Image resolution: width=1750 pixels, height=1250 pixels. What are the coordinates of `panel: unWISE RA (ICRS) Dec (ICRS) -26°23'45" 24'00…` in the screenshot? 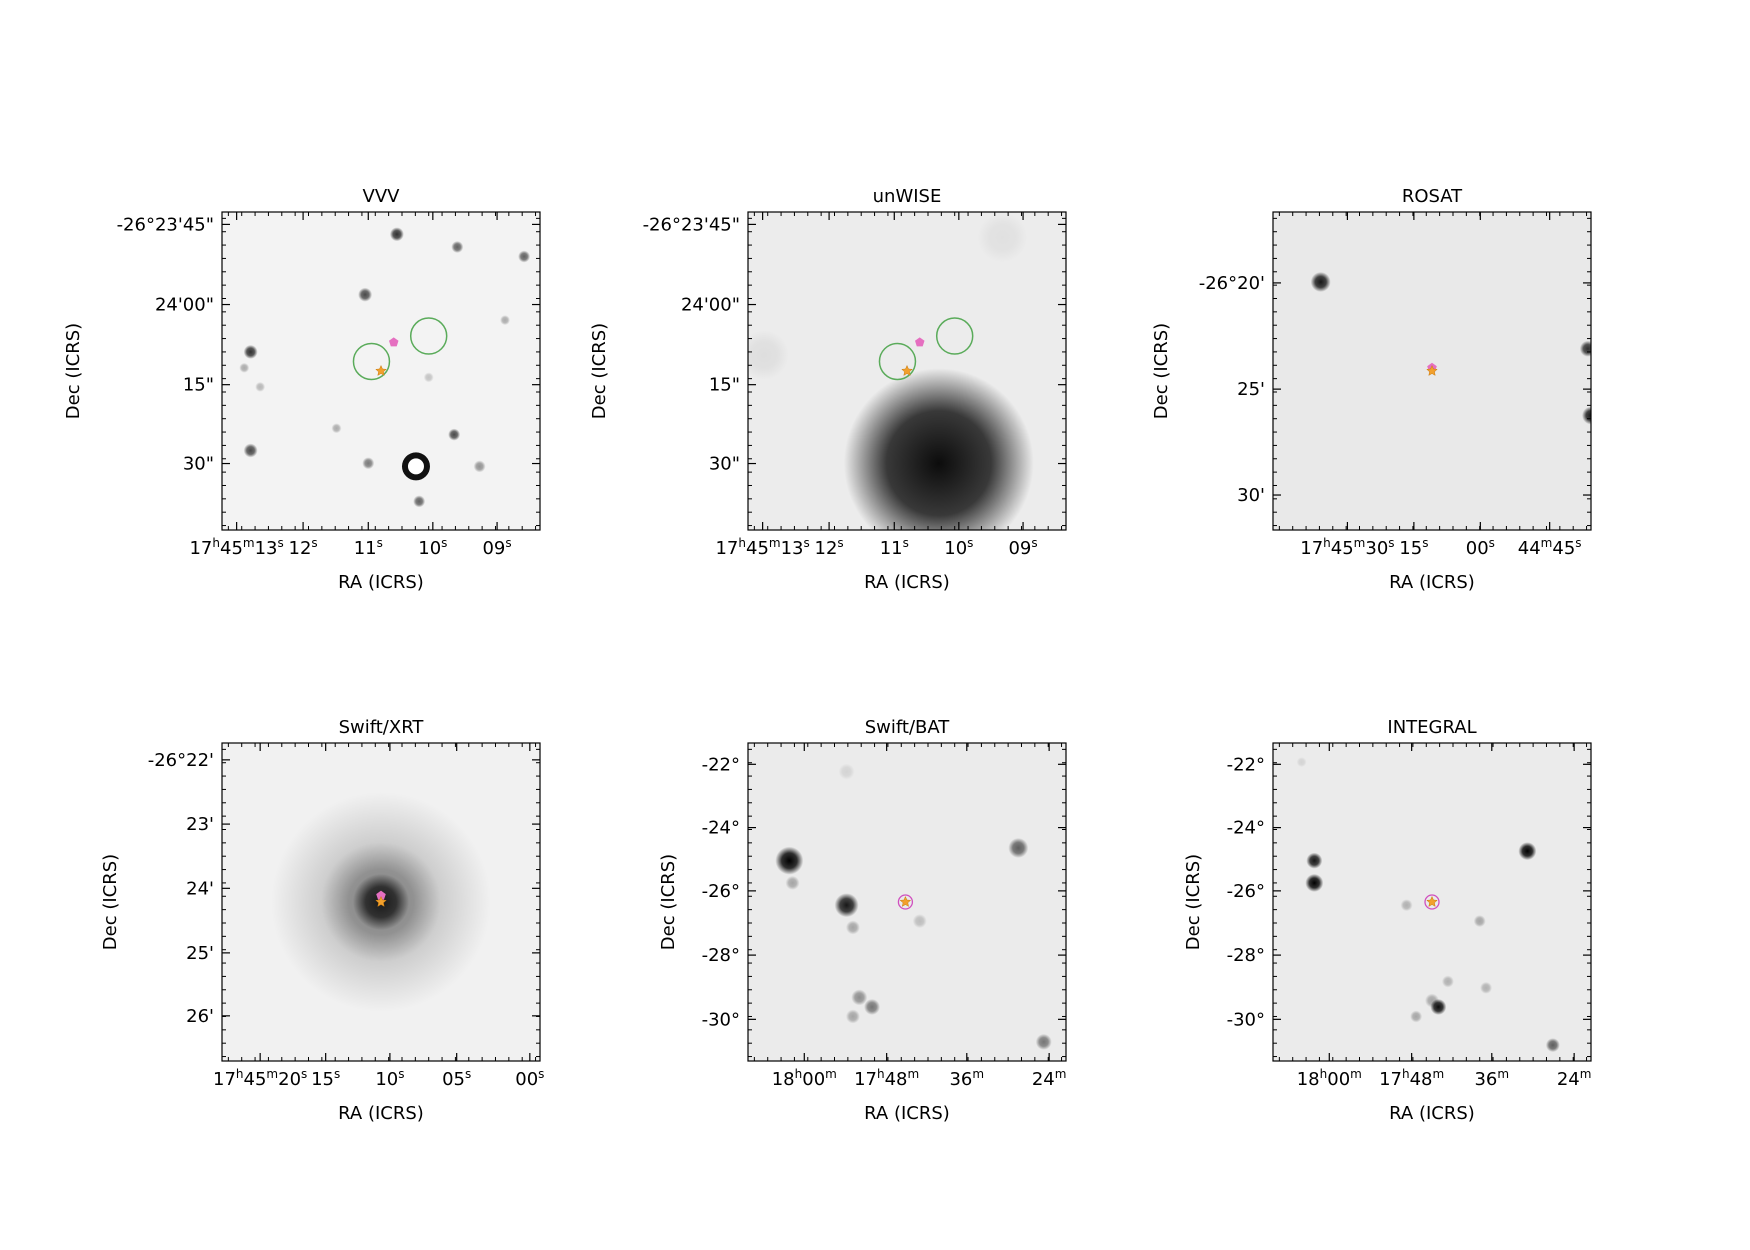 It's located at (828, 389).